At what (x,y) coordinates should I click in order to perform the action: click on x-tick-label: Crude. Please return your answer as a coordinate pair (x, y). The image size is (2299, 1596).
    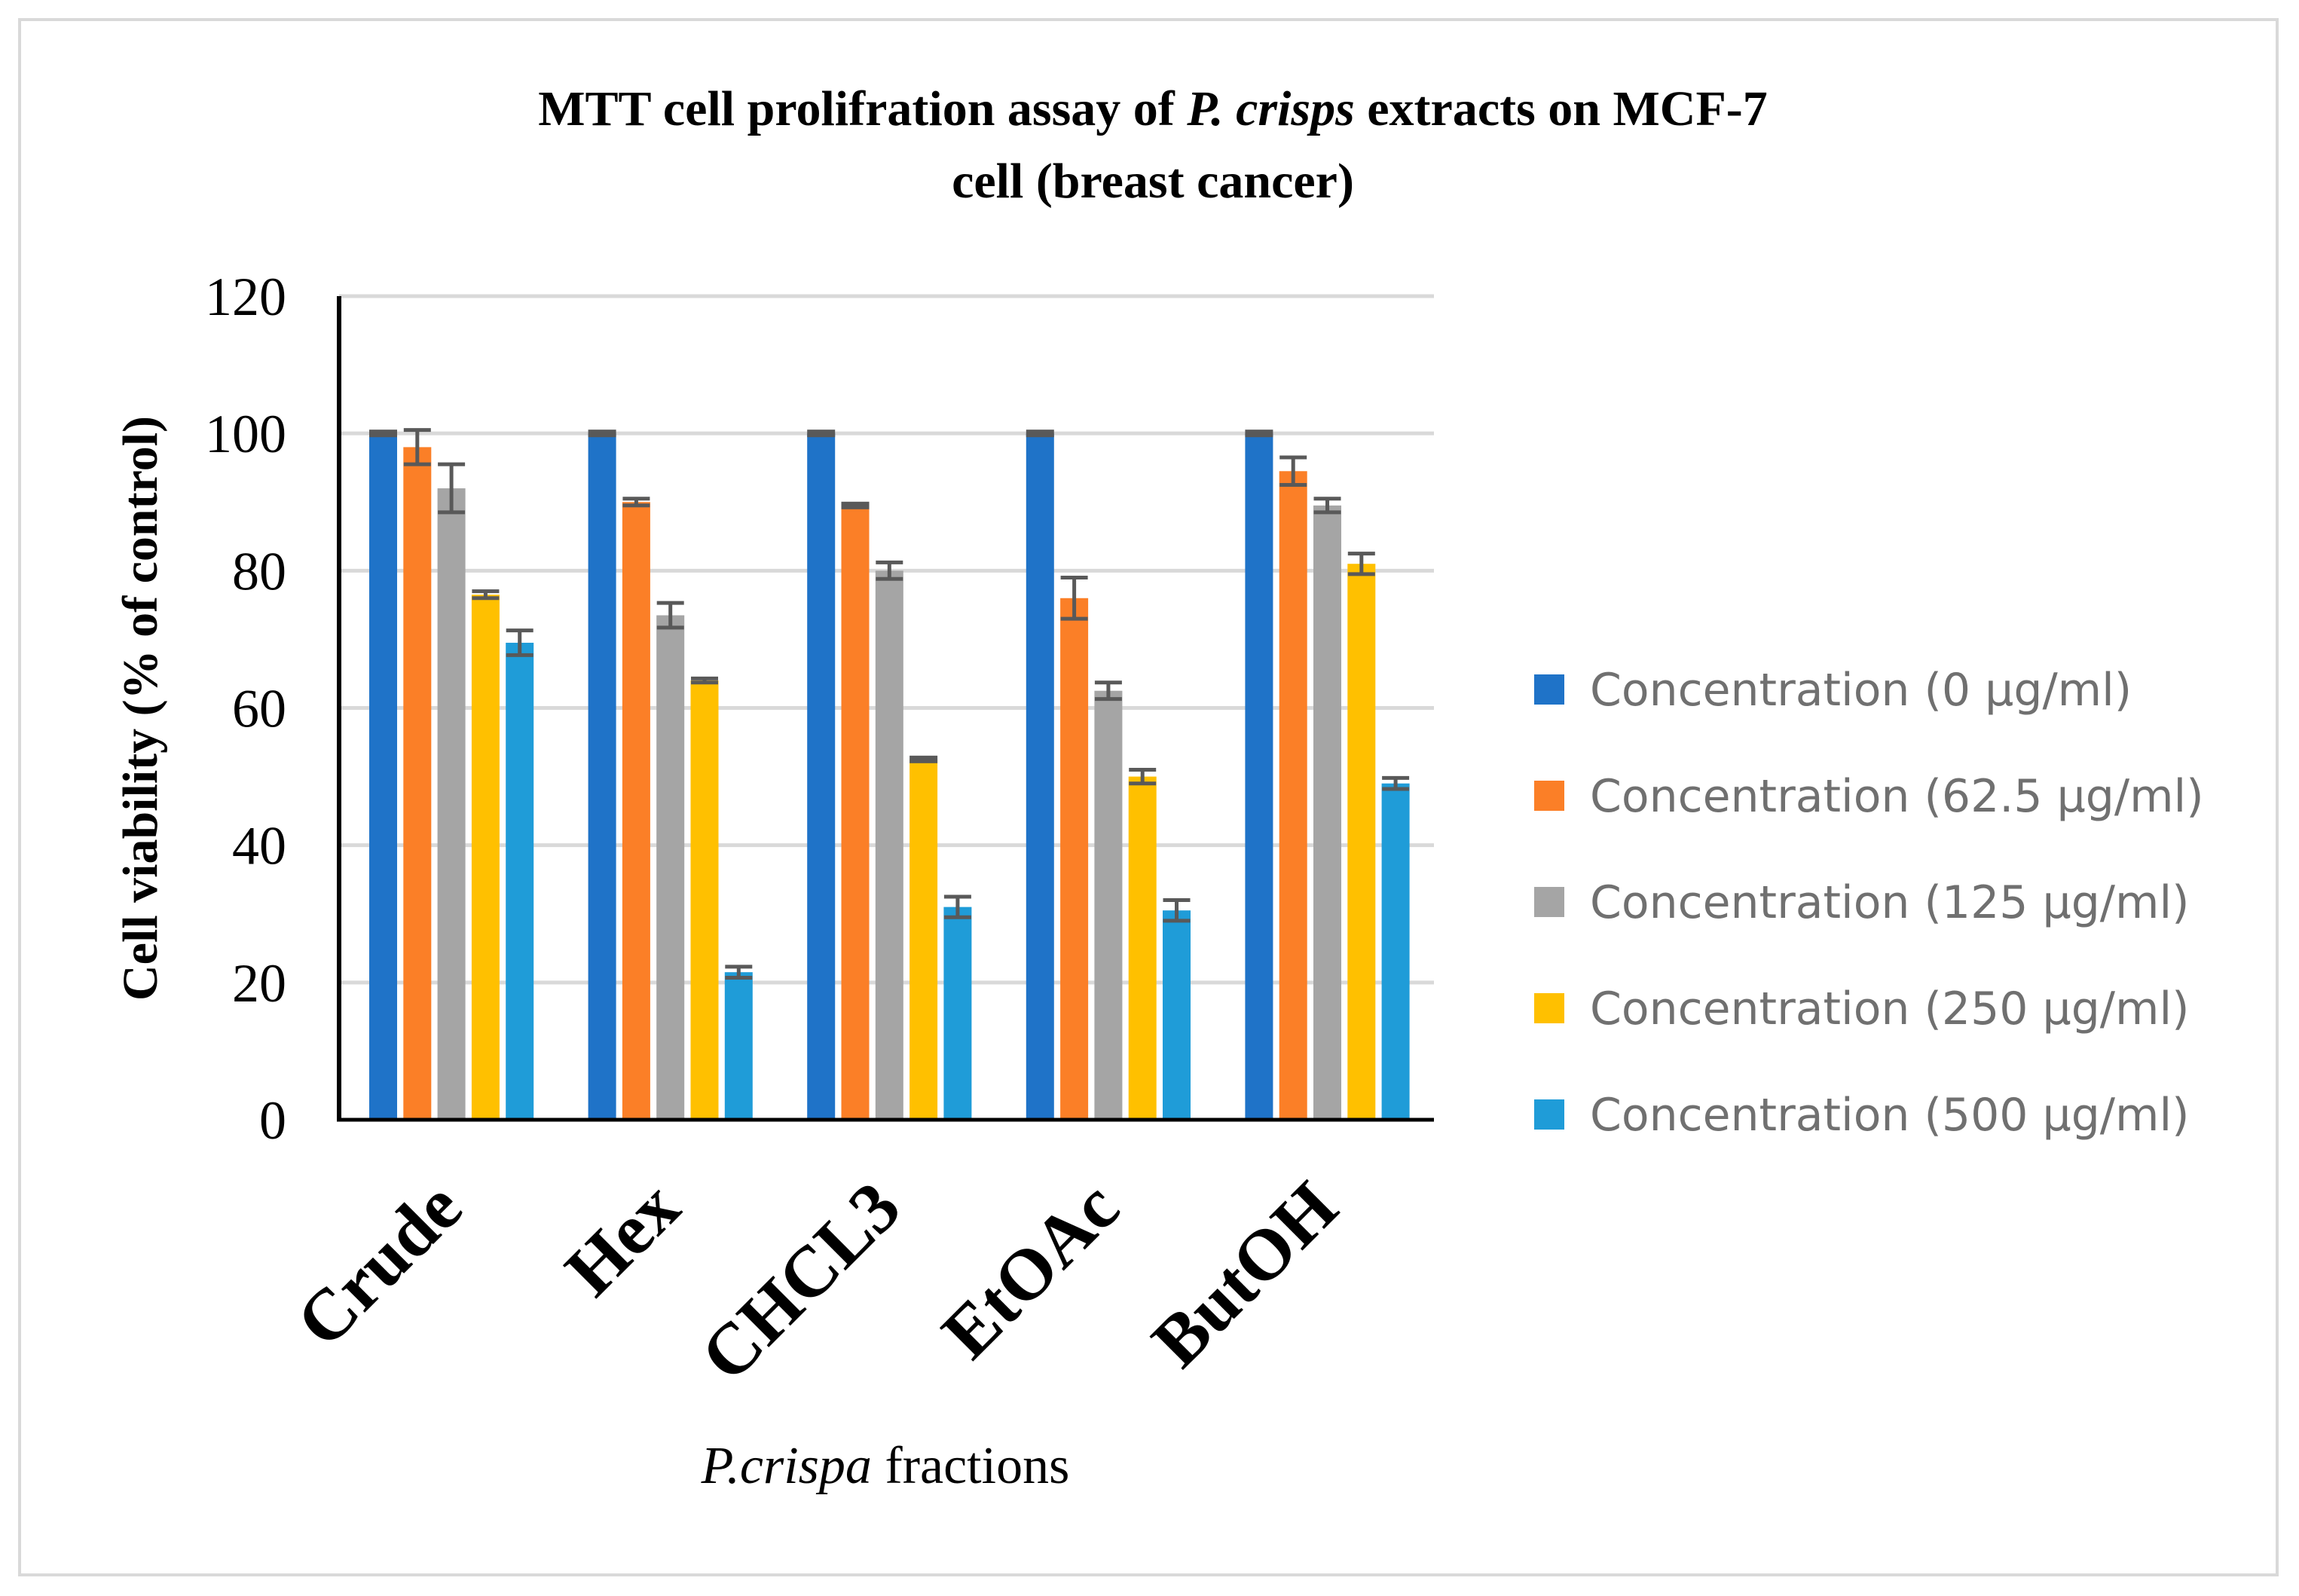
    Looking at the image, I should click on (378, 1264).